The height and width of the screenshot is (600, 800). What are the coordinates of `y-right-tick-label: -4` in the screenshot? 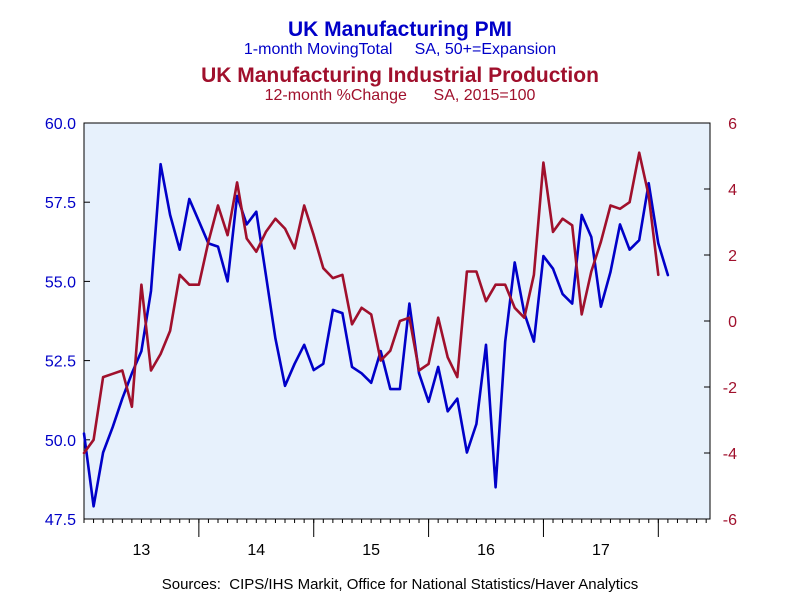 It's located at (730, 454).